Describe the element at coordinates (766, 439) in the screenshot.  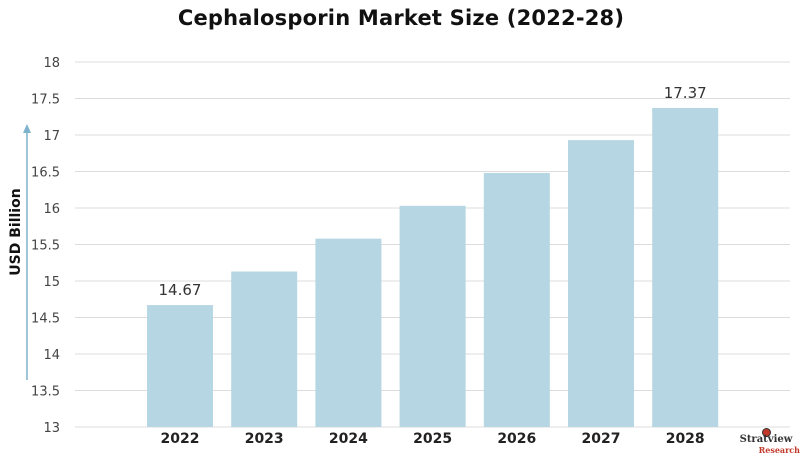
I see `logo-text-primary: Stratview` at that location.